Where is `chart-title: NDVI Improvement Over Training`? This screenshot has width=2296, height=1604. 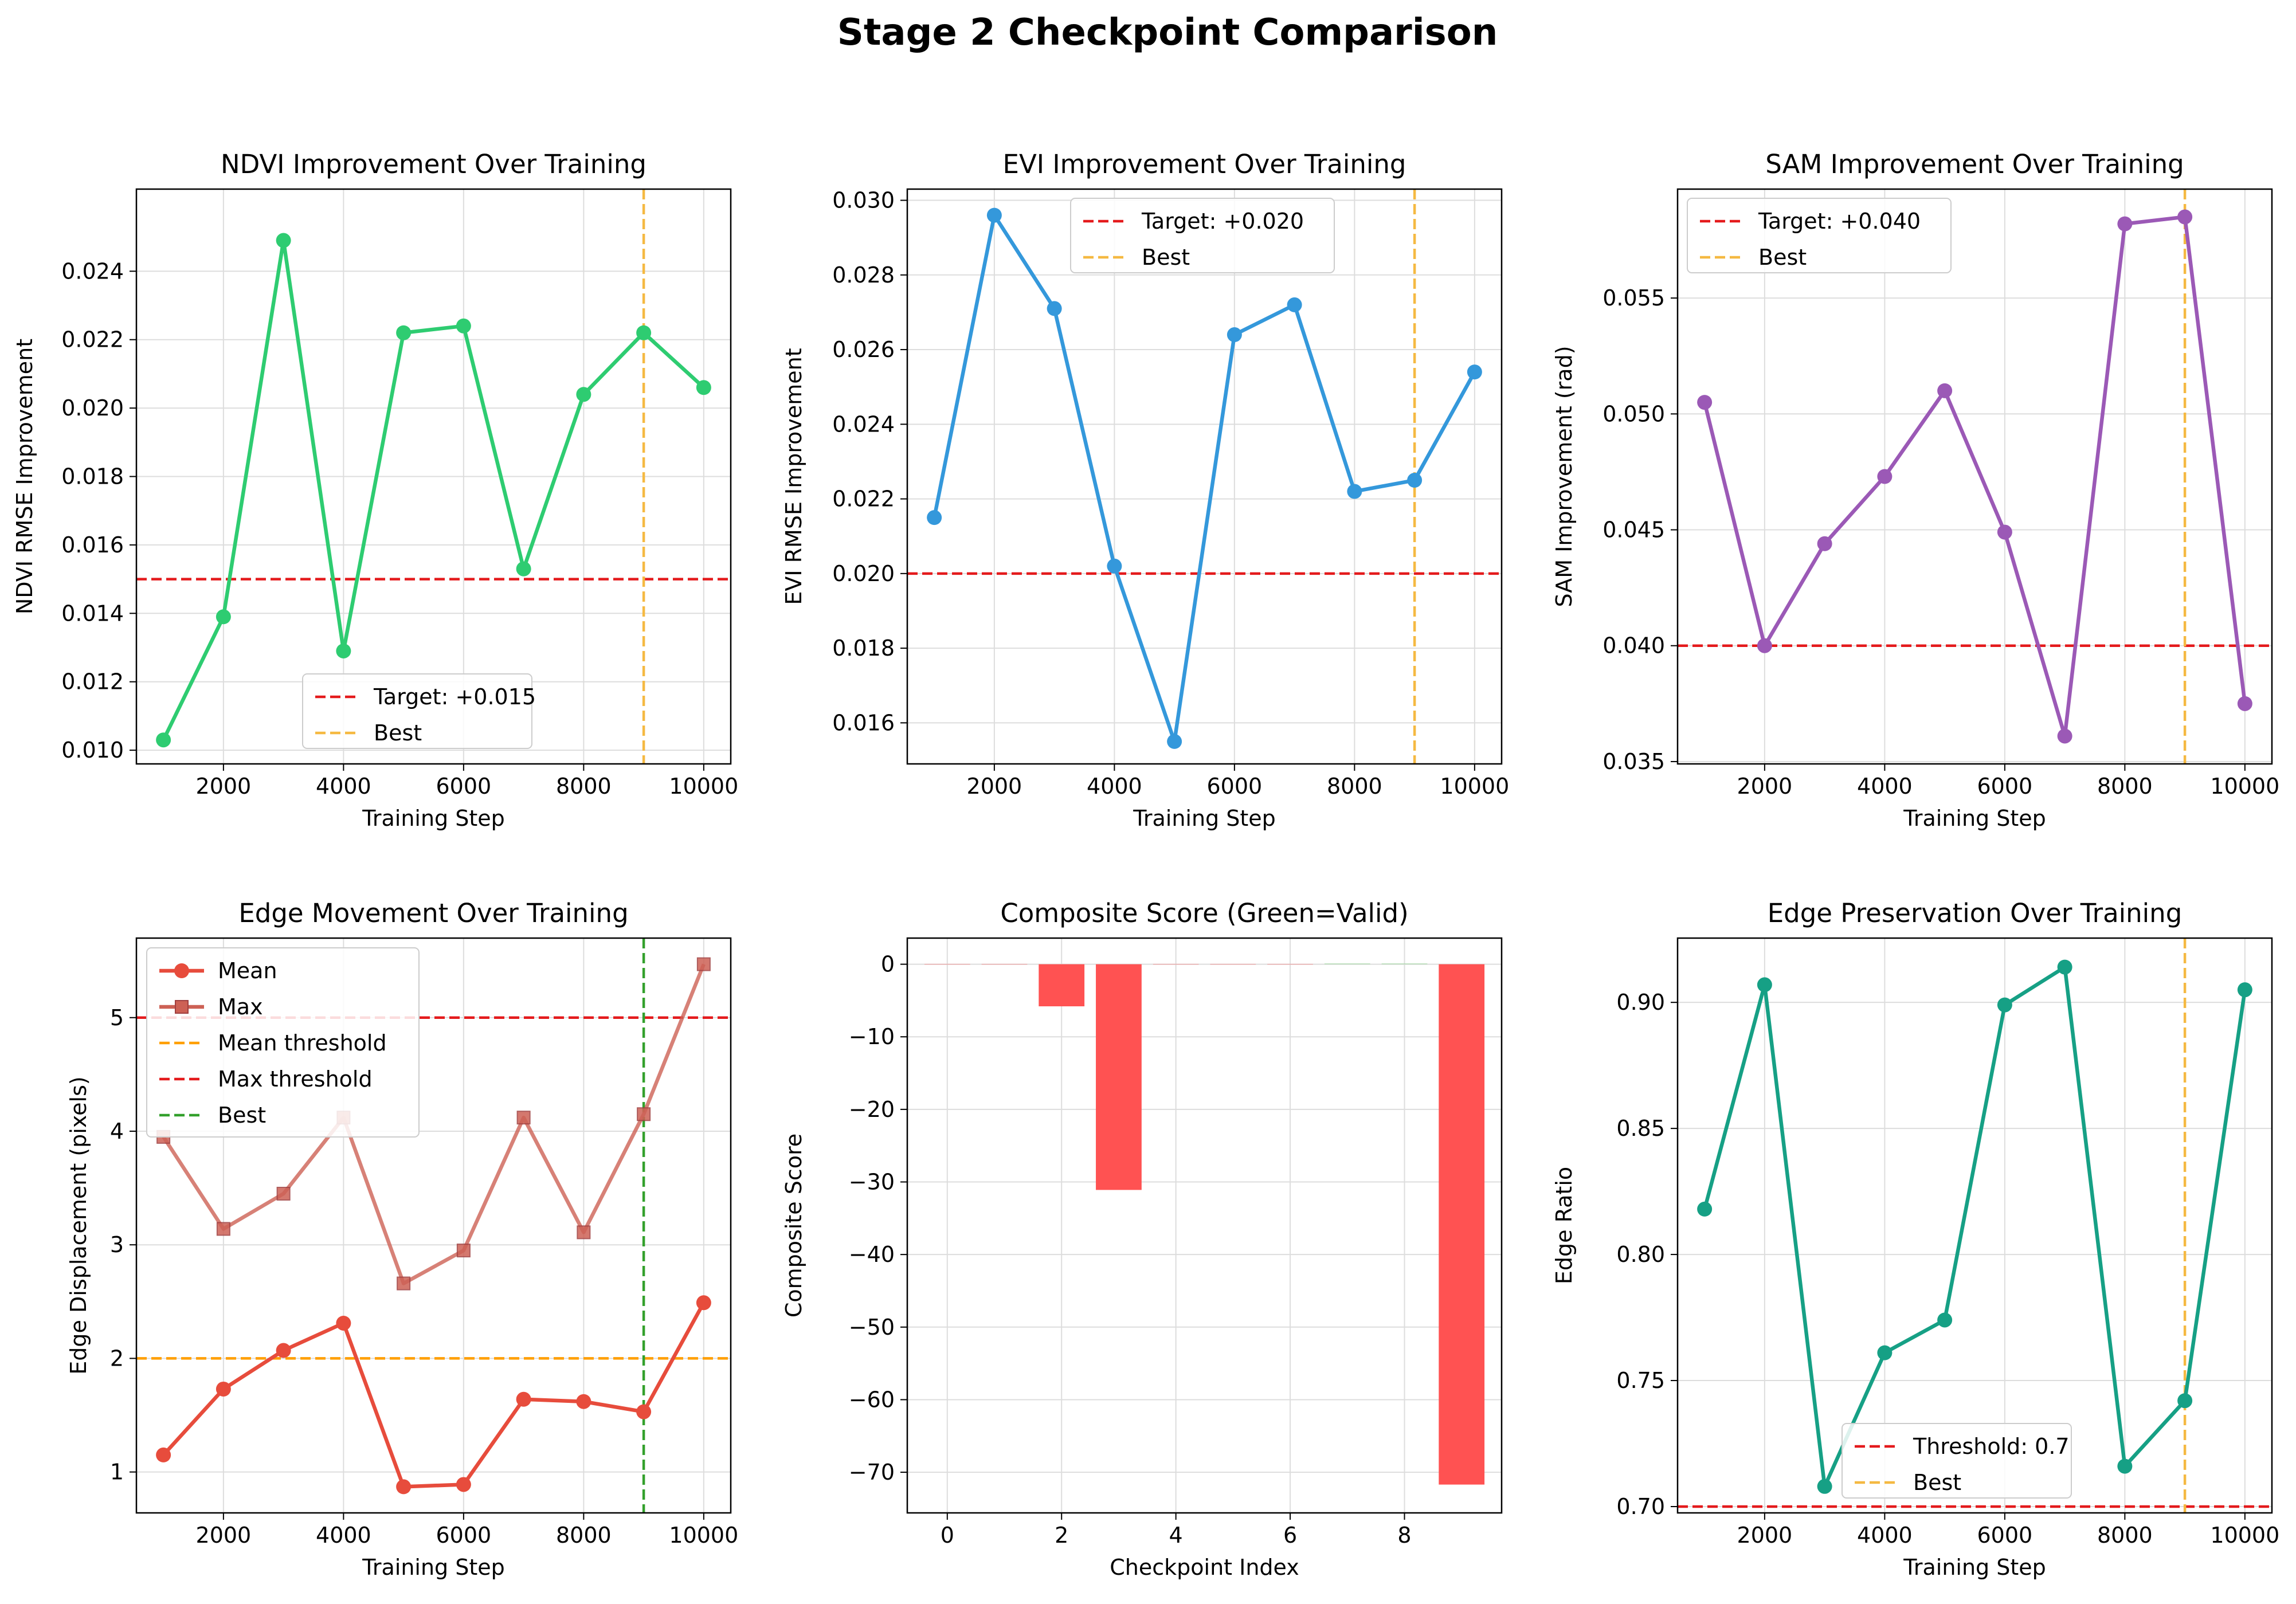 chart-title: NDVI Improvement Over Training is located at coordinates (434, 164).